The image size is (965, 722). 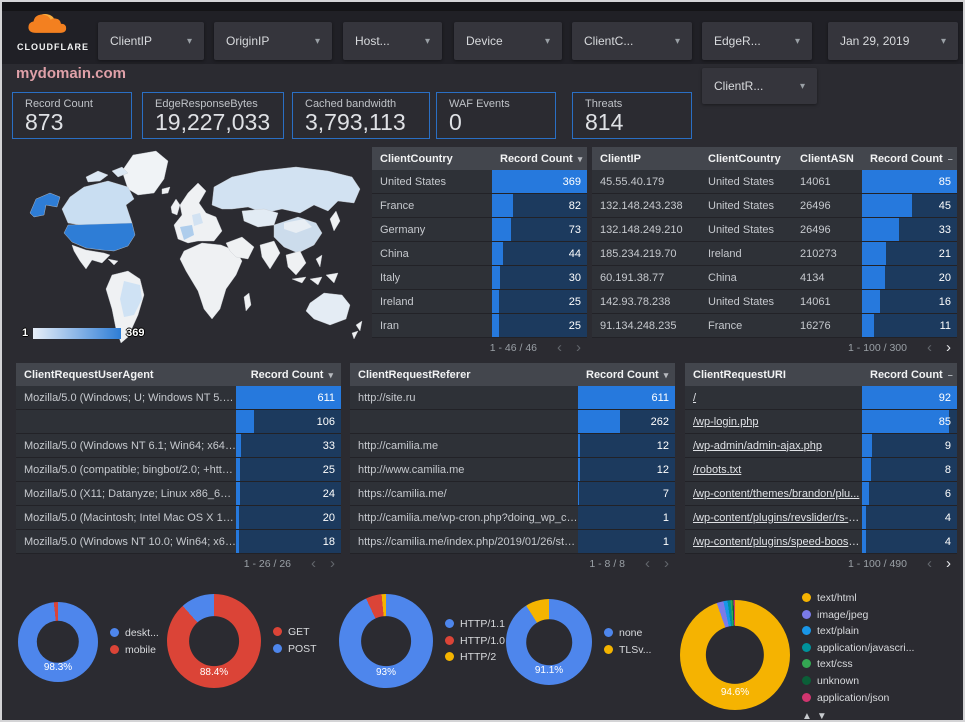 What do you see at coordinates (607, 563) in the screenshot?
I see `pagination-label: 1 - 8 / 8` at bounding box center [607, 563].